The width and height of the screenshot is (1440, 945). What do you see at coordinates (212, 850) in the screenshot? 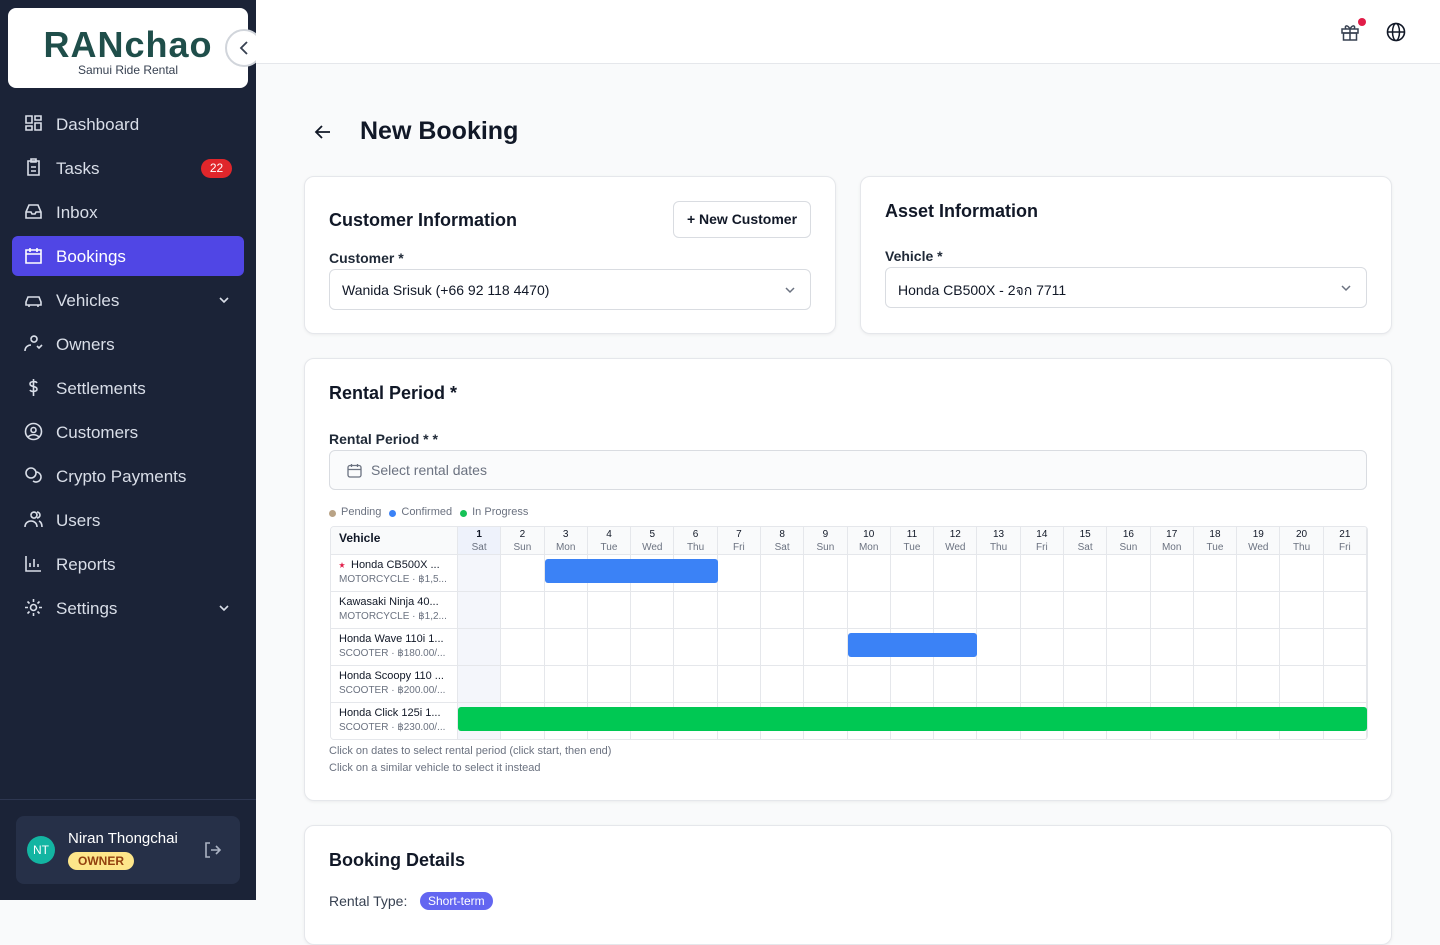
I see `logout-icon` at bounding box center [212, 850].